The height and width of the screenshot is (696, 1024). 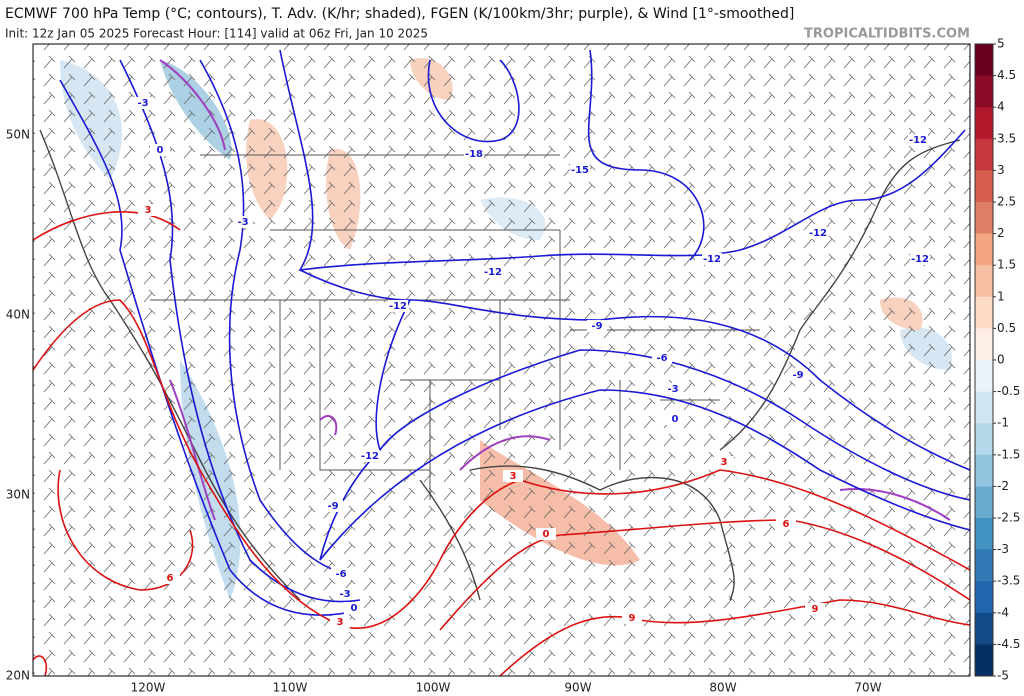 What do you see at coordinates (1001, 233) in the screenshot?
I see `colorbar-label: 2` at bounding box center [1001, 233].